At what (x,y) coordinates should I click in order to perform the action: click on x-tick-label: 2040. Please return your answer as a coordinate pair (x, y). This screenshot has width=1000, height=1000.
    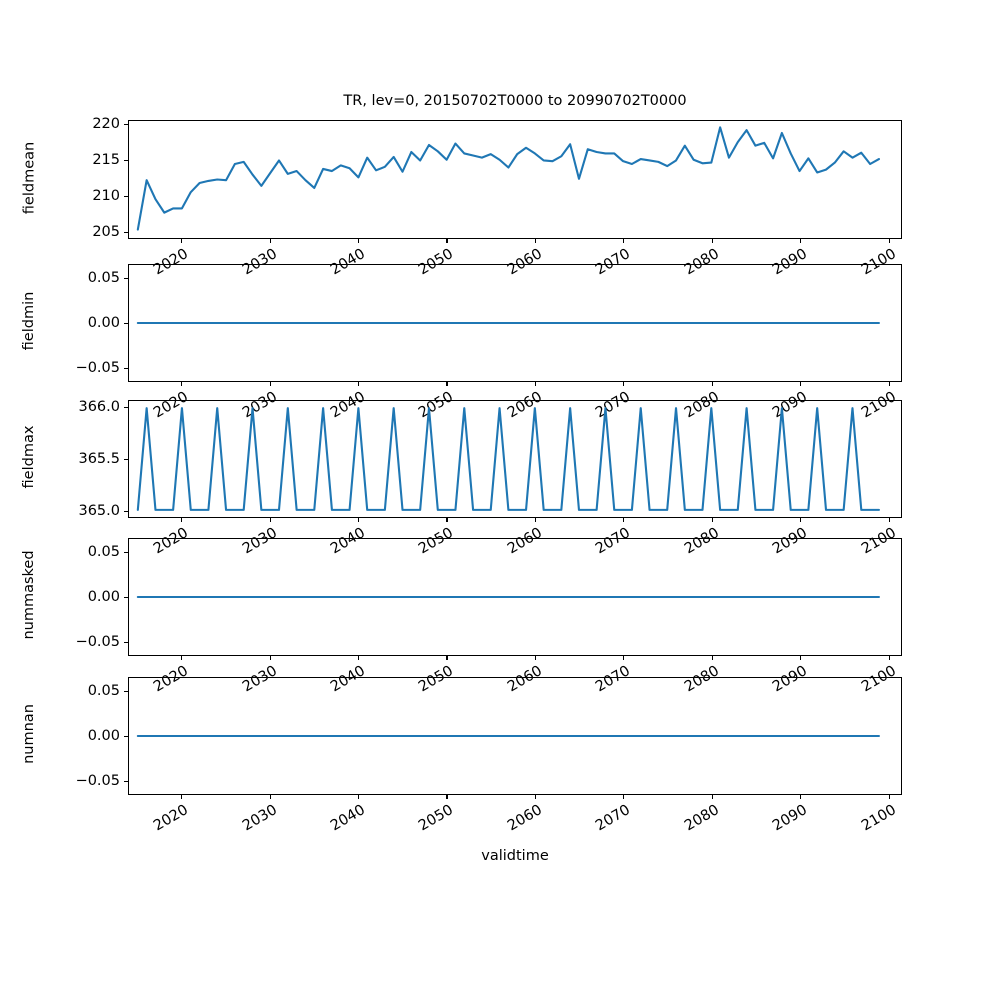
    Looking at the image, I should click on (348, 818).